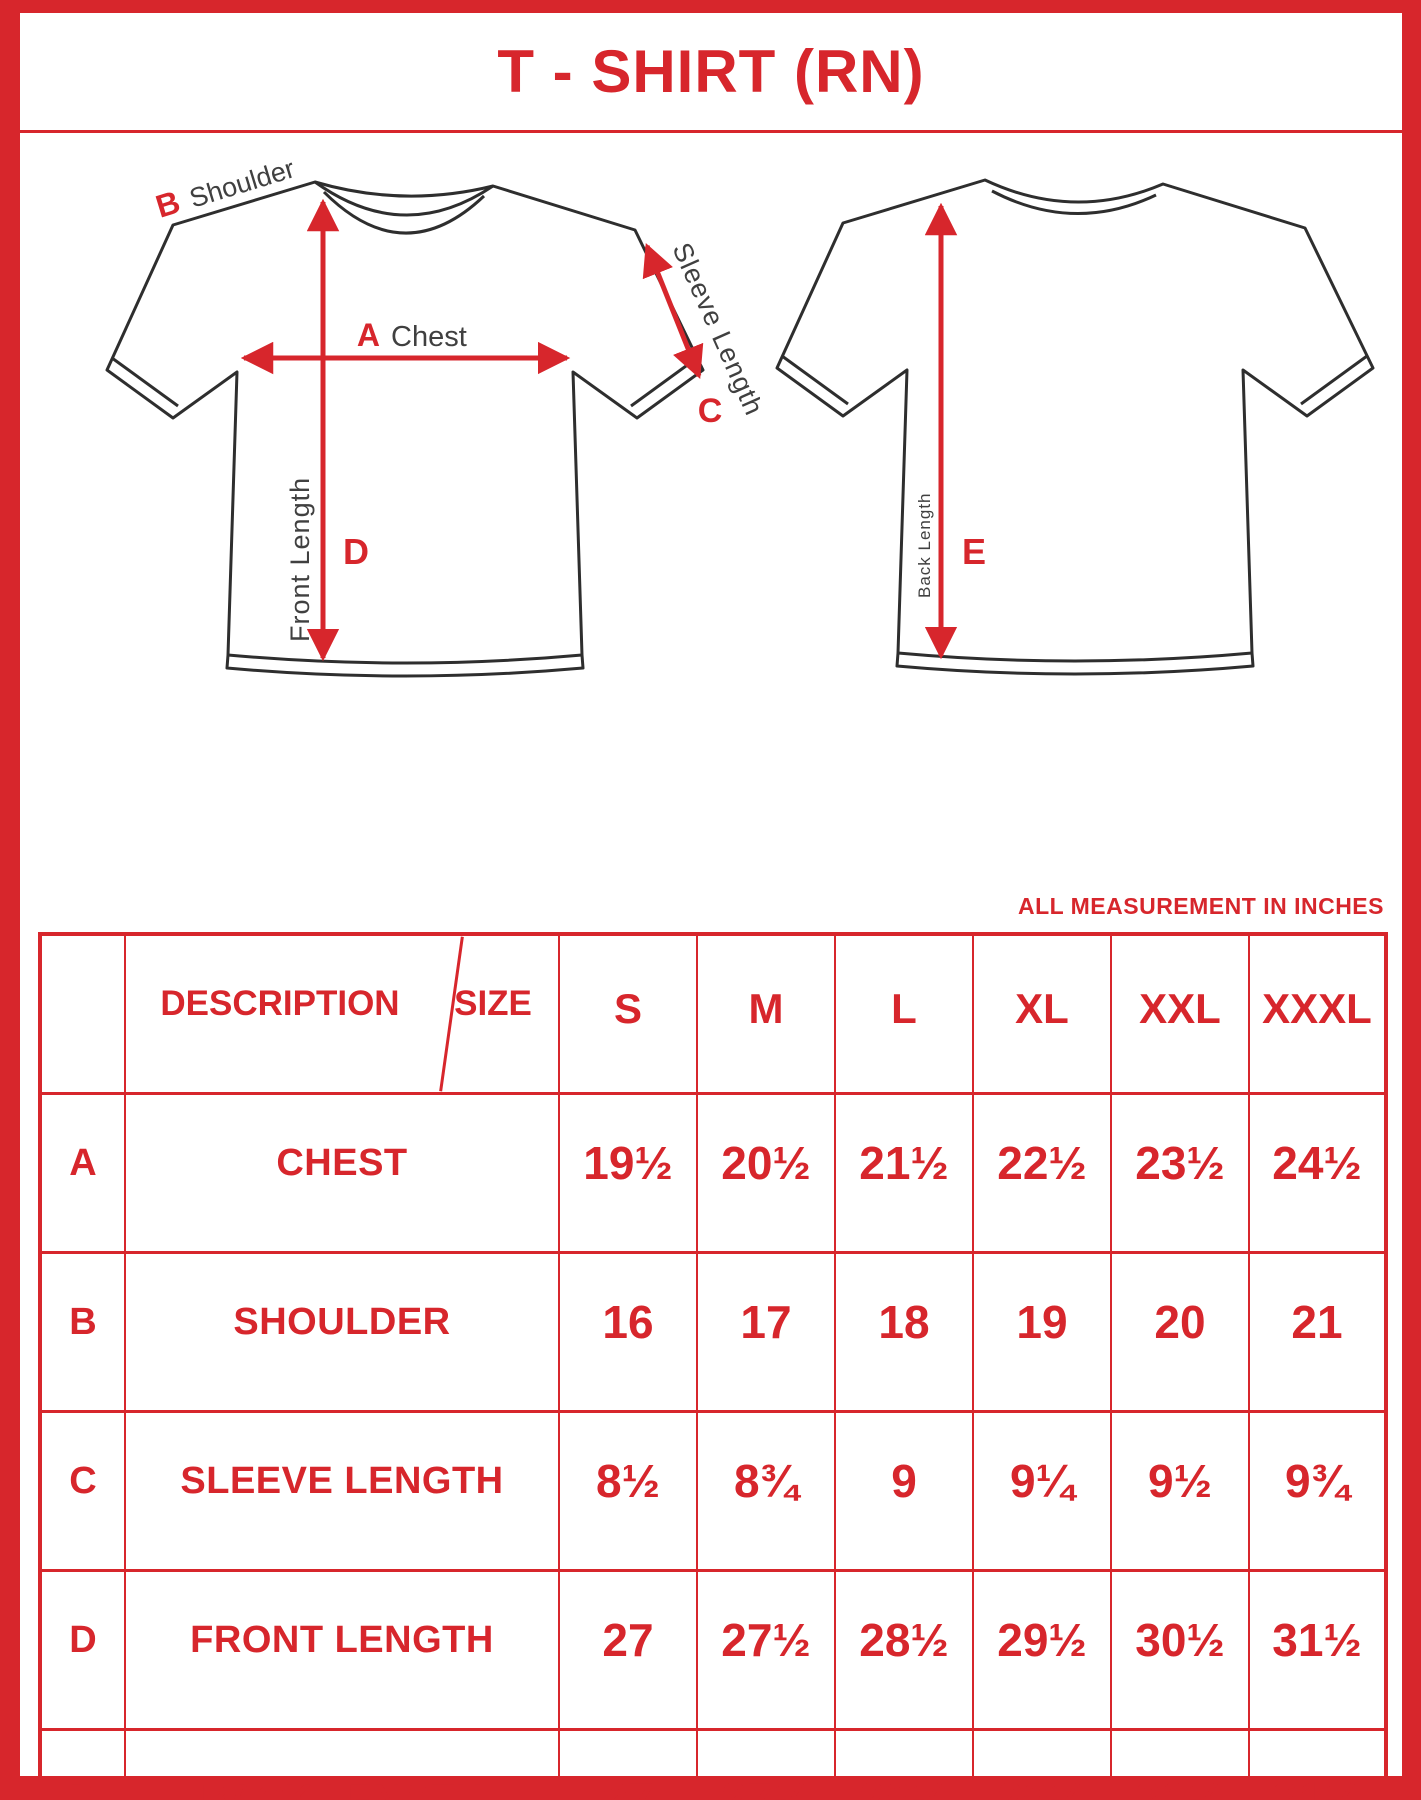 This screenshot has width=1421, height=1800. What do you see at coordinates (300, 559) in the screenshot?
I see `front-length-label: Front Length` at bounding box center [300, 559].